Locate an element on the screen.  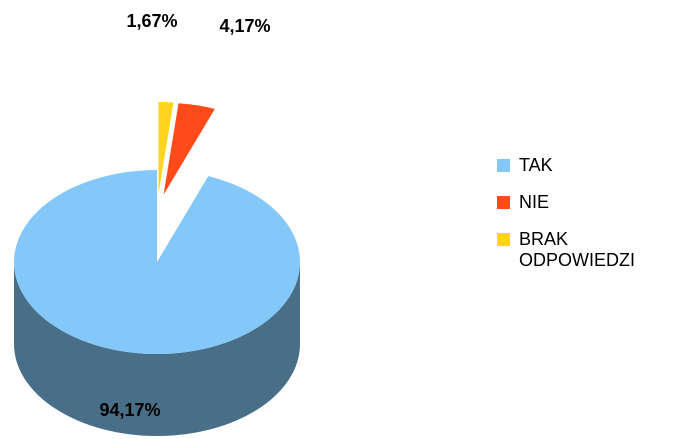
data-label: 1,67% is located at coordinates (151, 21).